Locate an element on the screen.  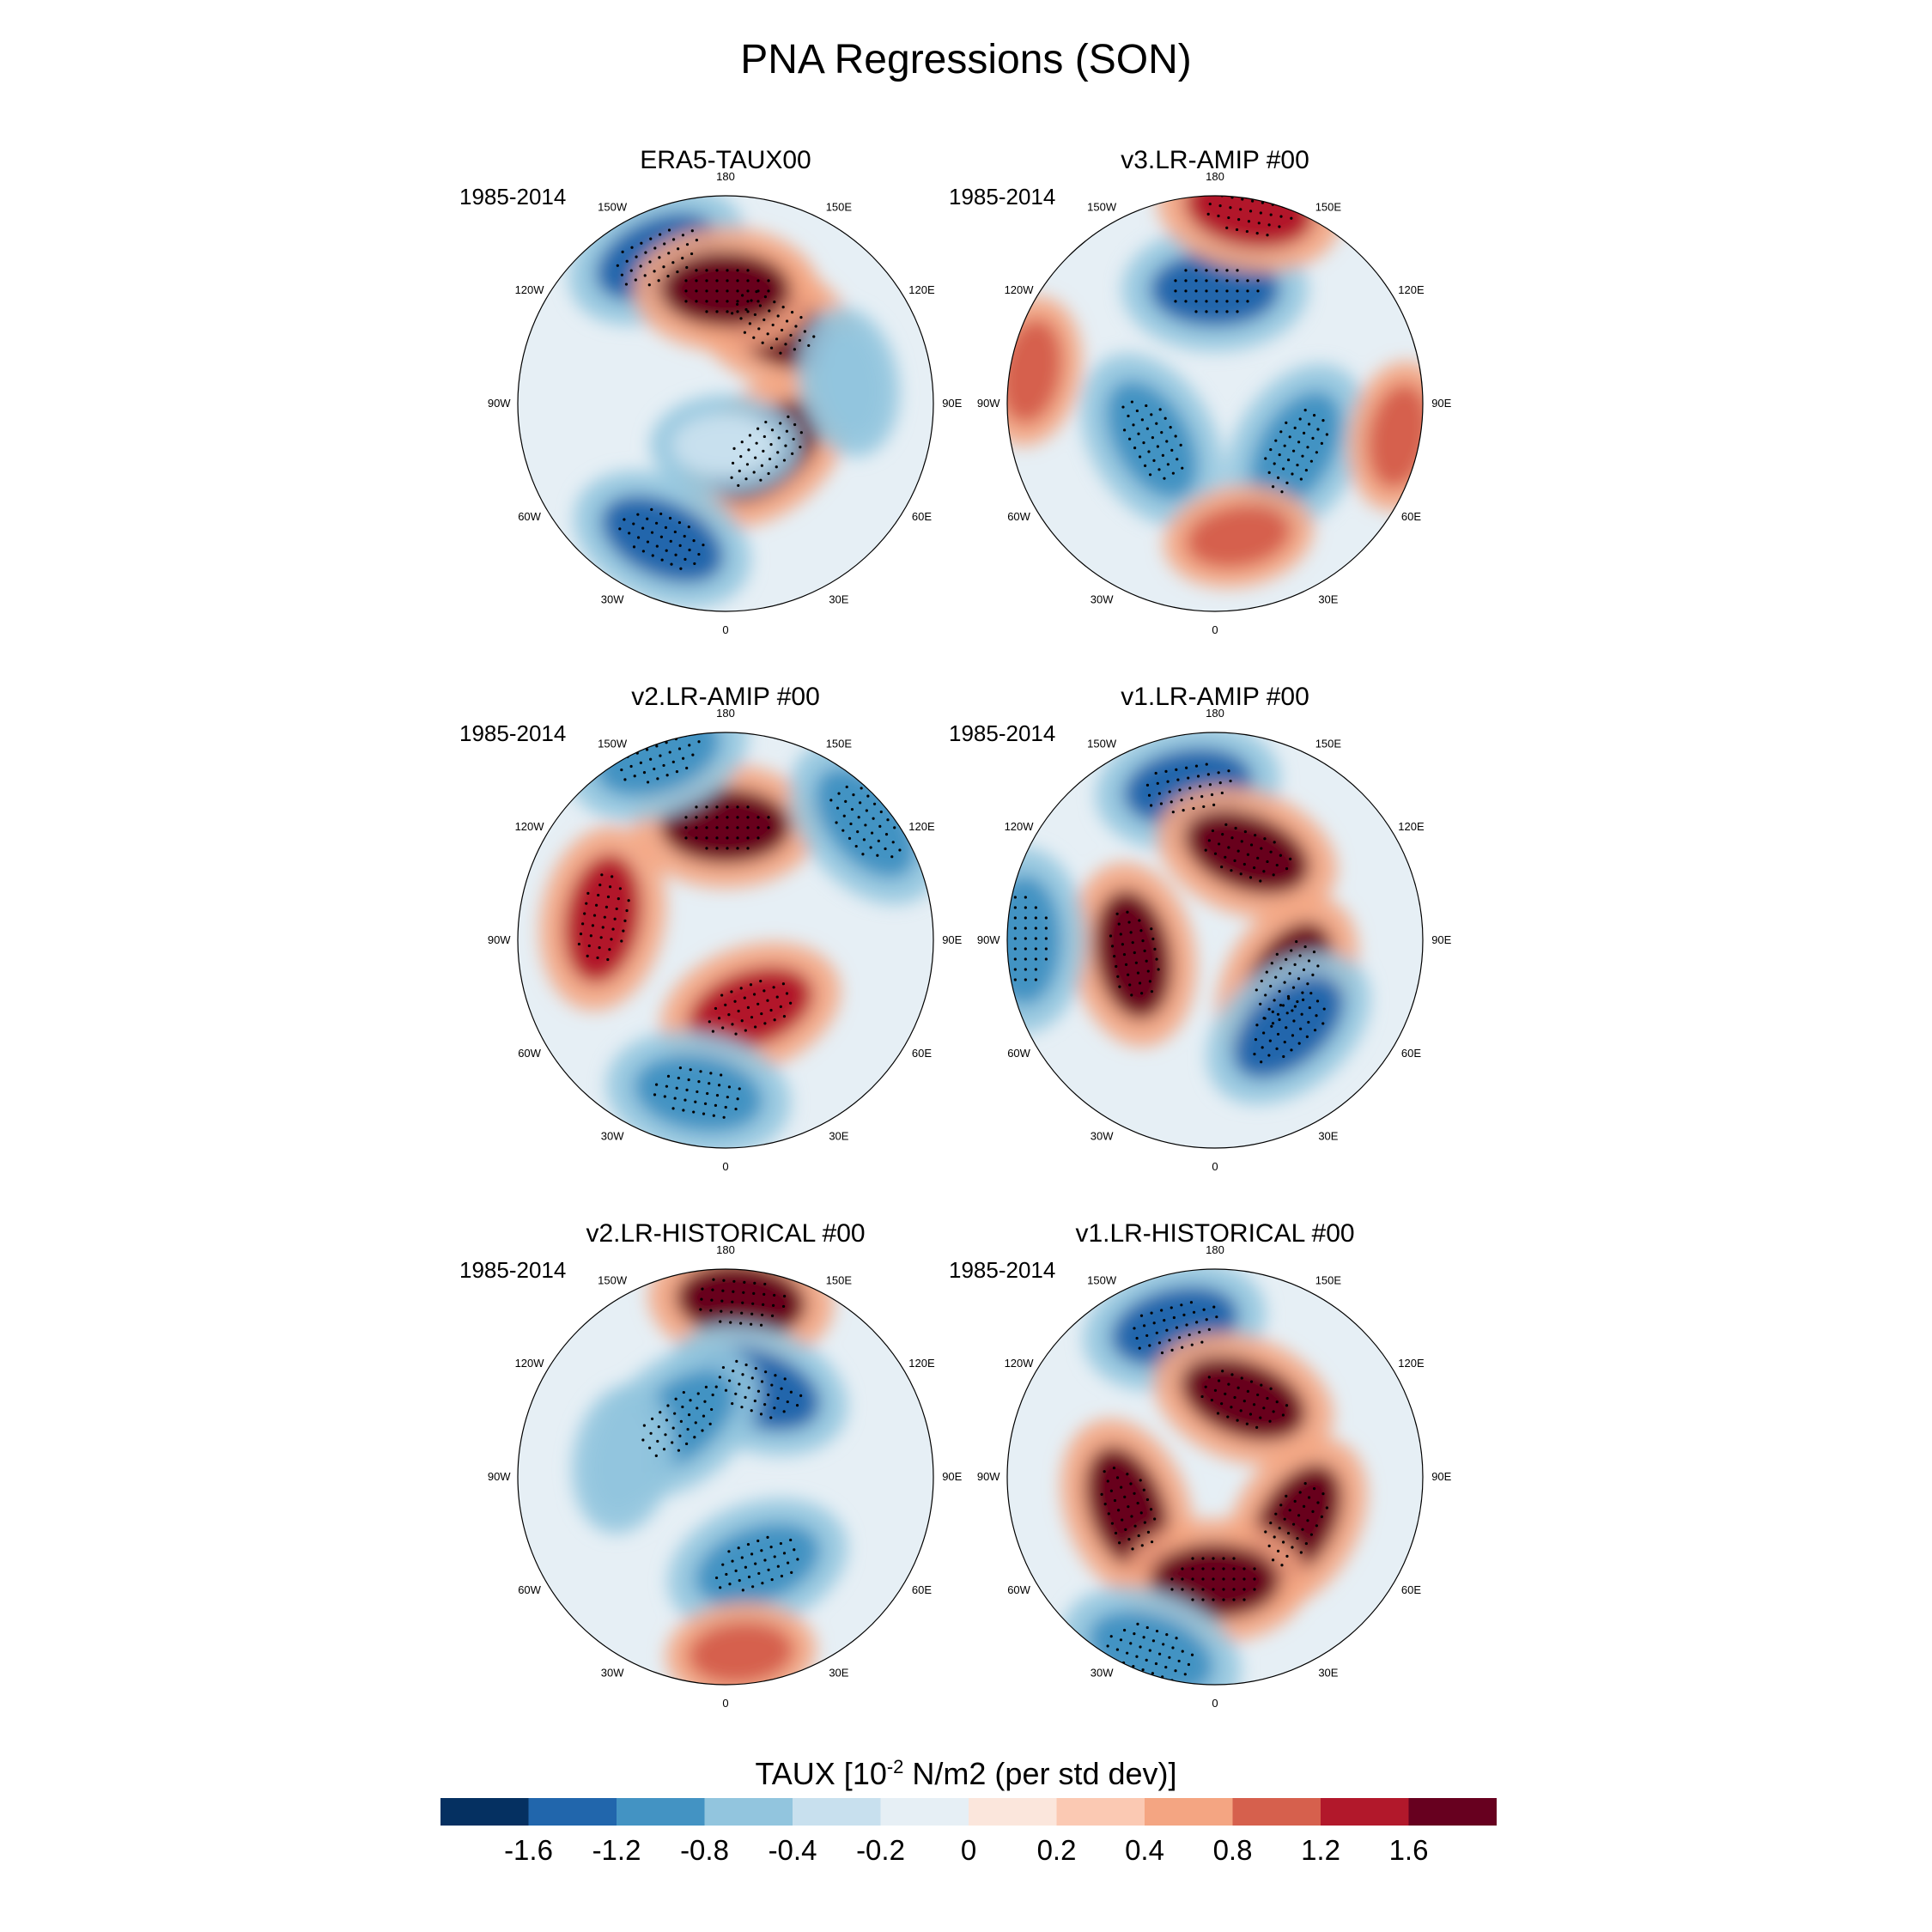
longitude-label: 120W is located at coordinates (530, 290).